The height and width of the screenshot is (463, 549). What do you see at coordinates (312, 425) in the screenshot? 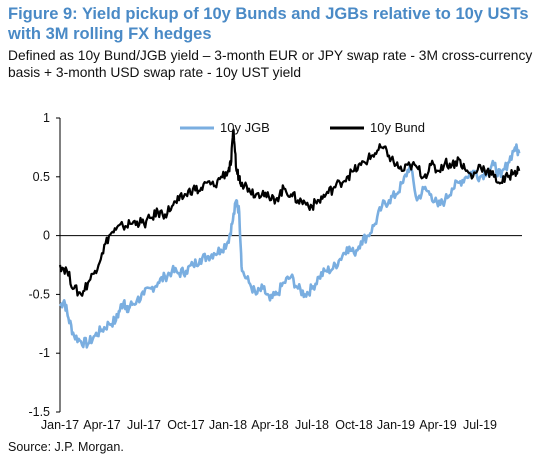
I see `x-tick-label: Jul-18` at bounding box center [312, 425].